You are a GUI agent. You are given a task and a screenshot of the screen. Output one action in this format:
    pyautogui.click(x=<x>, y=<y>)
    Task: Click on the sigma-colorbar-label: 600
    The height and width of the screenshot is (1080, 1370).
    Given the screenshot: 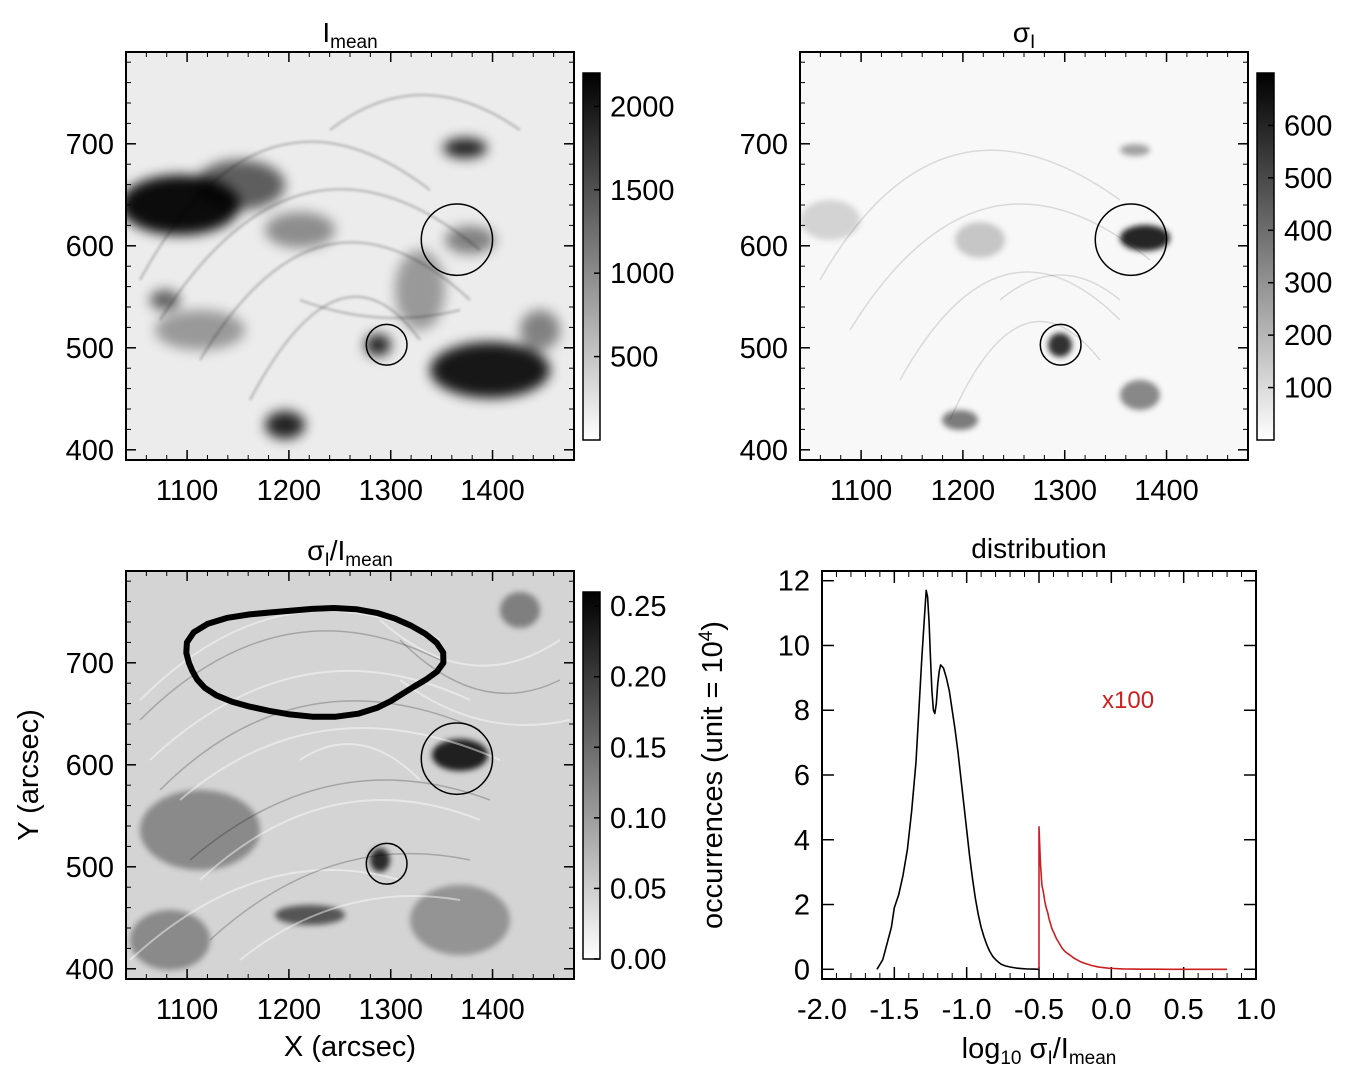 What is the action you would take?
    pyautogui.click(x=1308, y=126)
    